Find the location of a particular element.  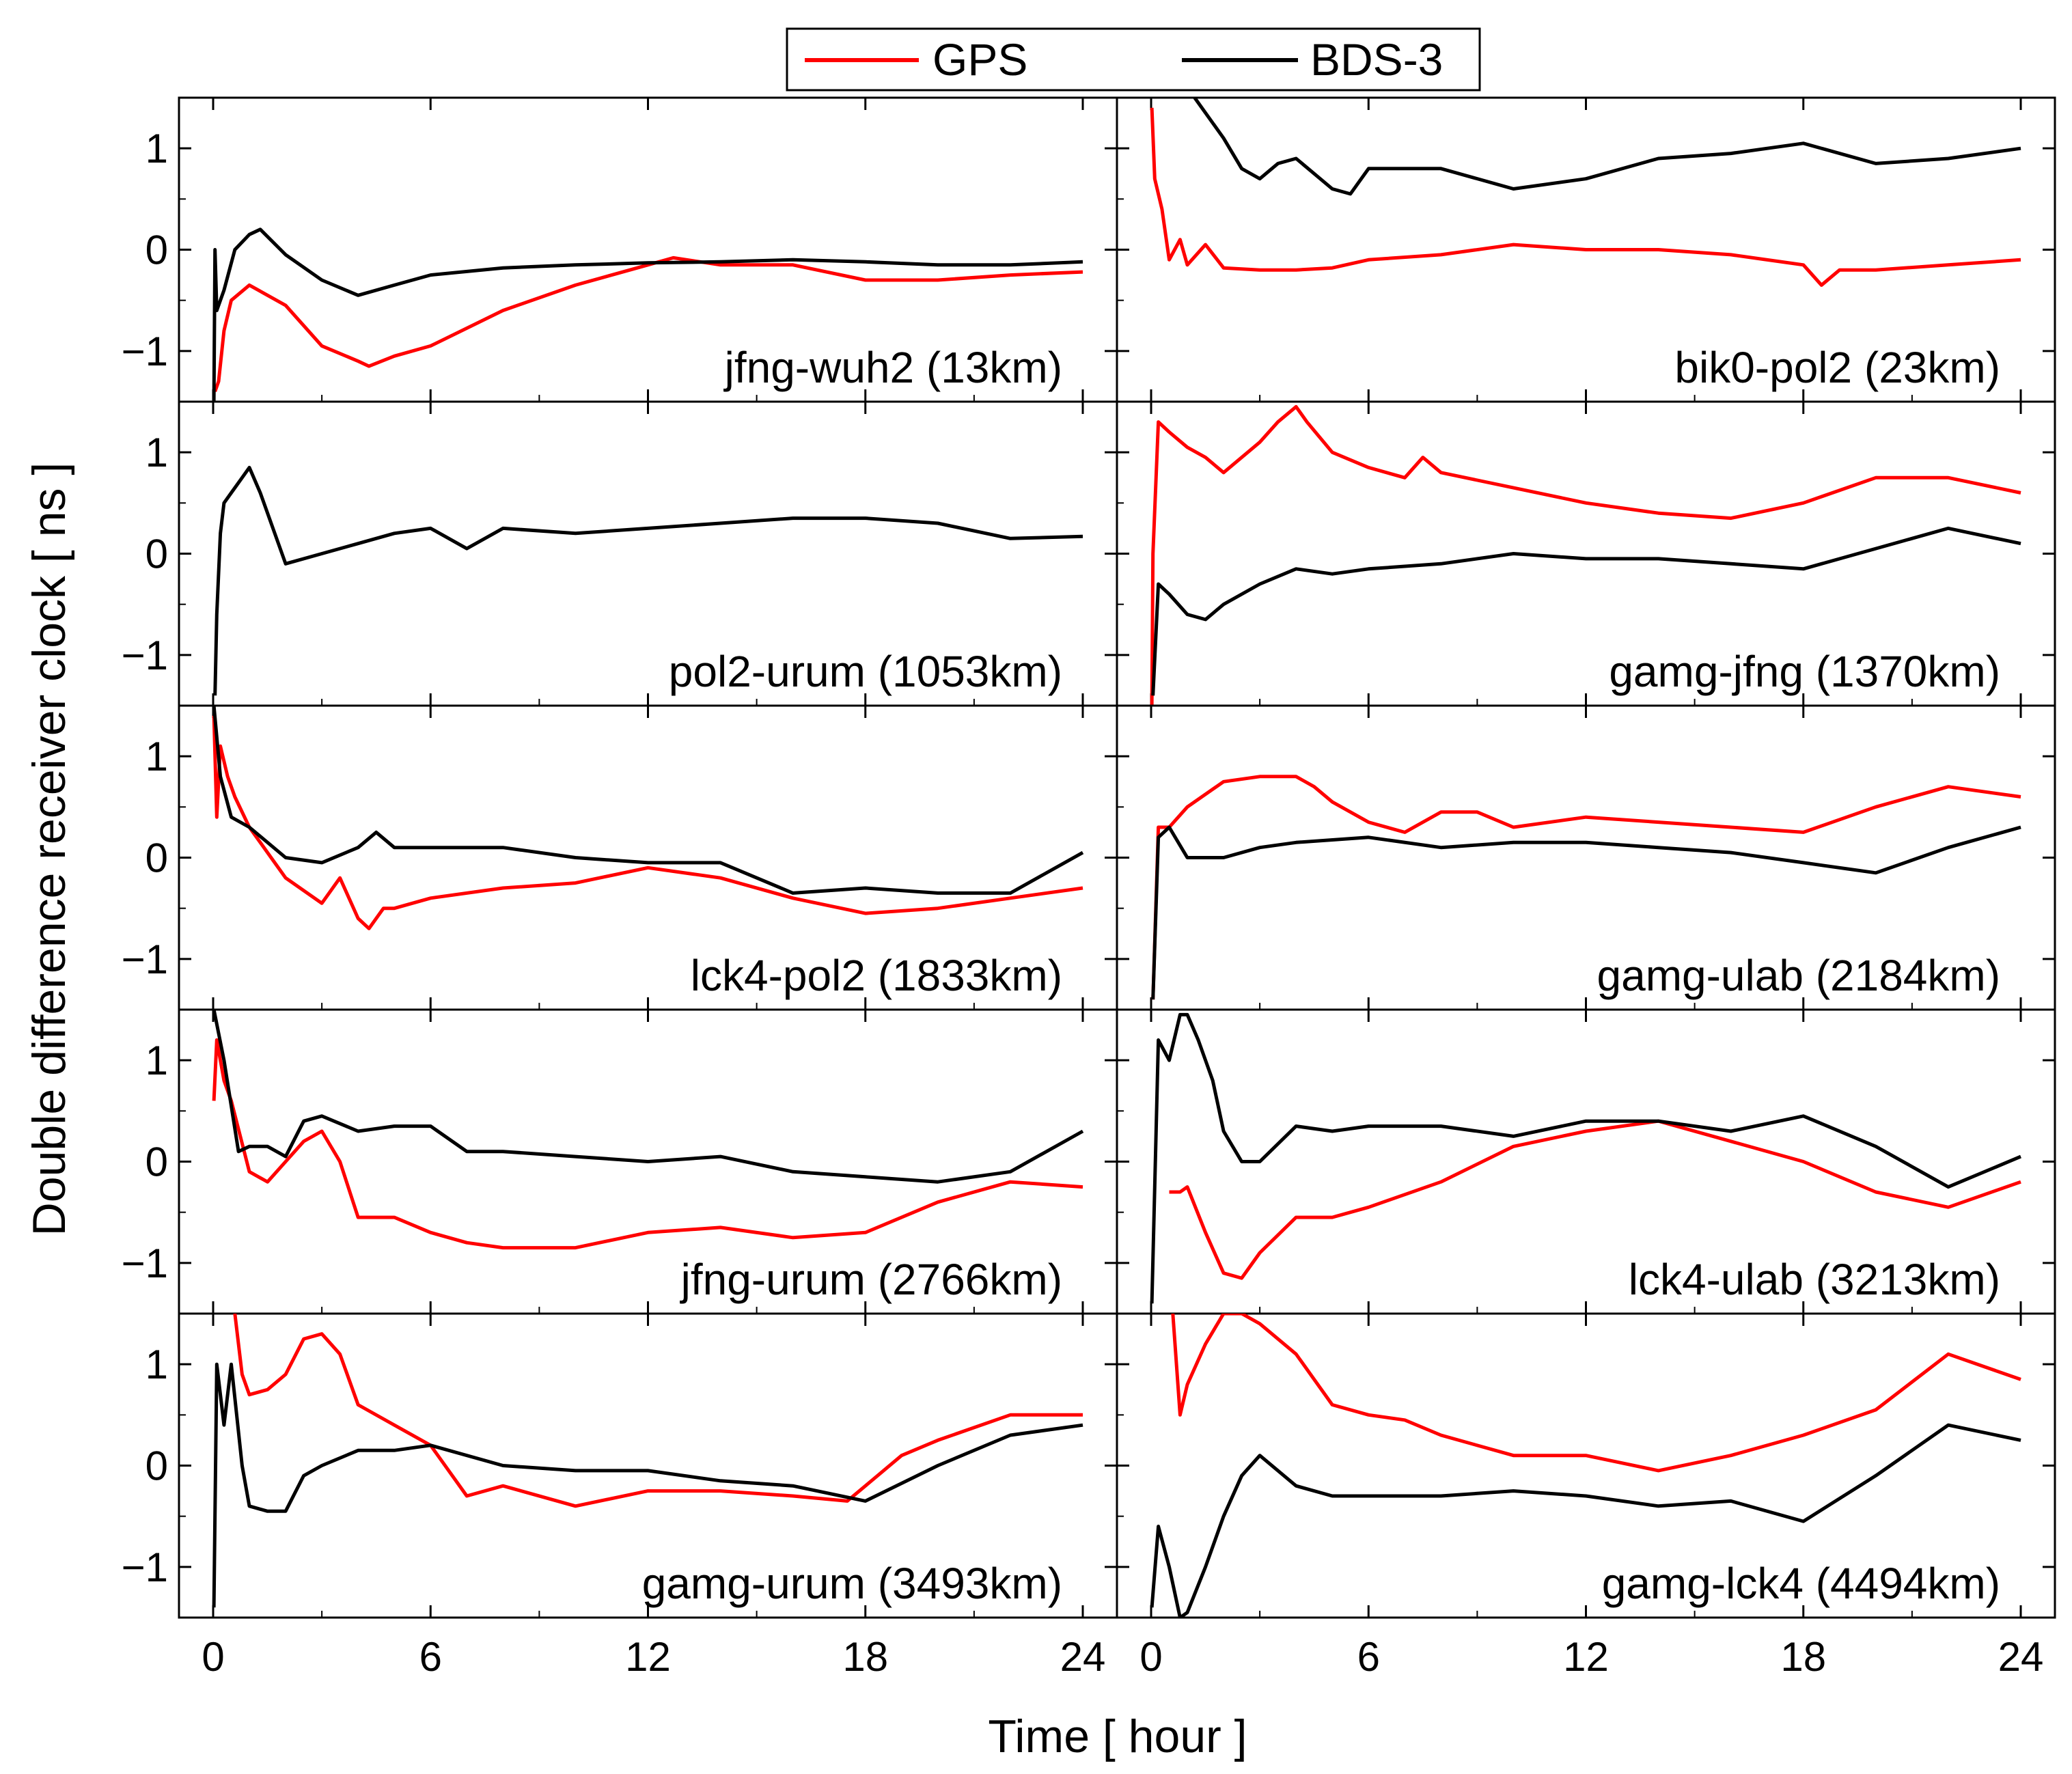

panel-label: gamg-jfng (1370km) is located at coordinates (1804, 671).